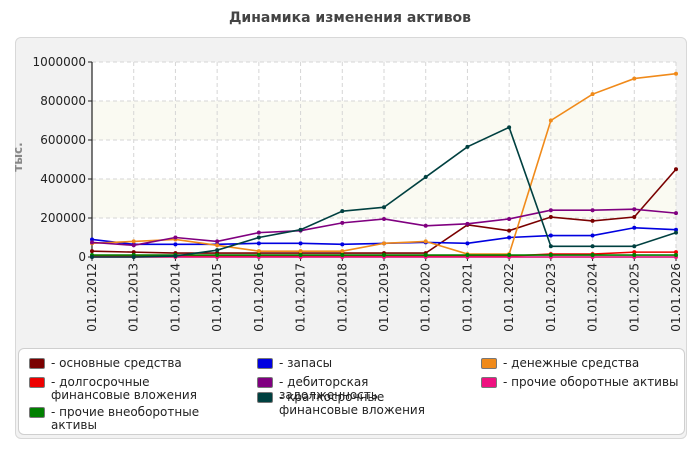 The image size is (700, 450). I want to click on x-tick-label: 01.01.2018, so click(342, 297).